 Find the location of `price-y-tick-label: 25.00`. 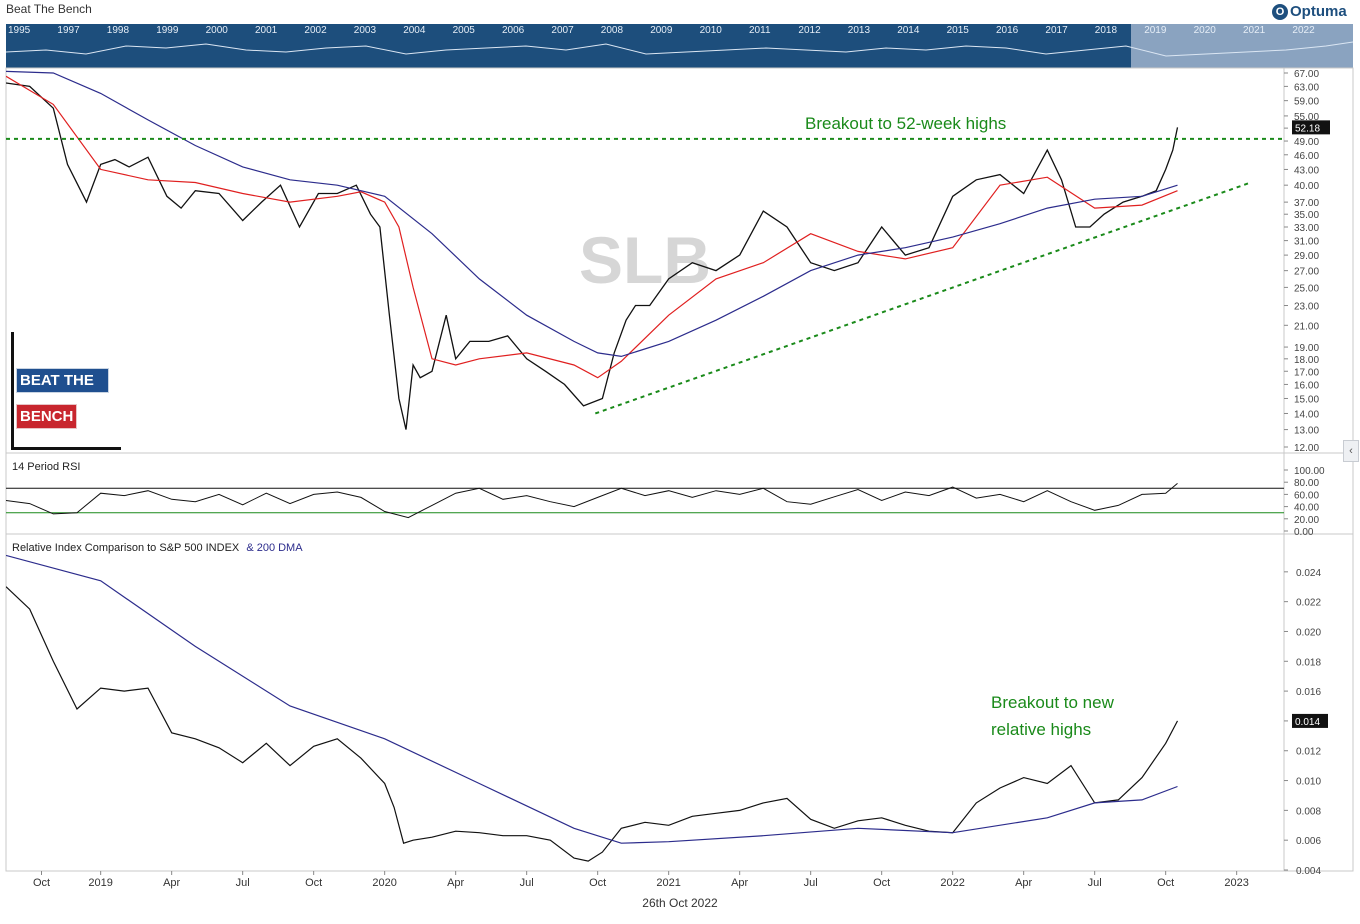

price-y-tick-label: 25.00 is located at coordinates (1306, 288).